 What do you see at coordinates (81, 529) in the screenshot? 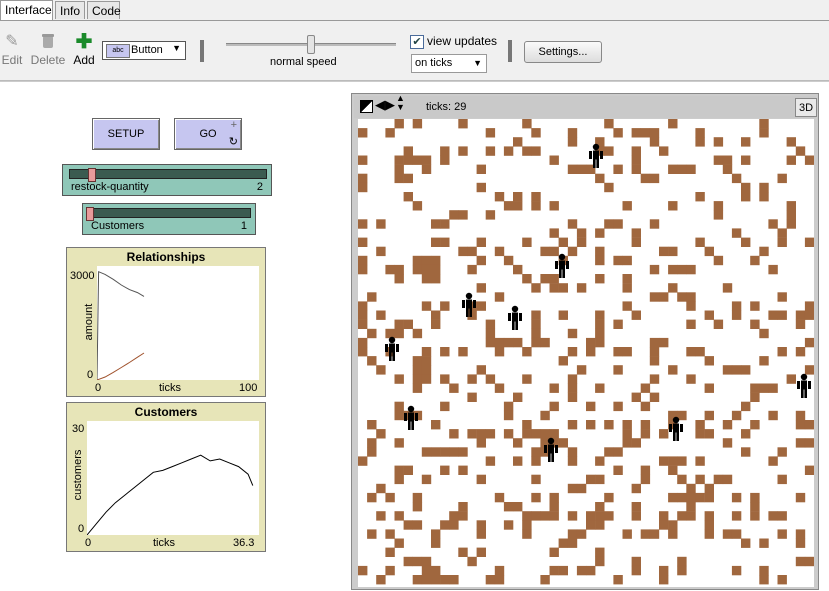
I see `plot-ymin: 0` at bounding box center [81, 529].